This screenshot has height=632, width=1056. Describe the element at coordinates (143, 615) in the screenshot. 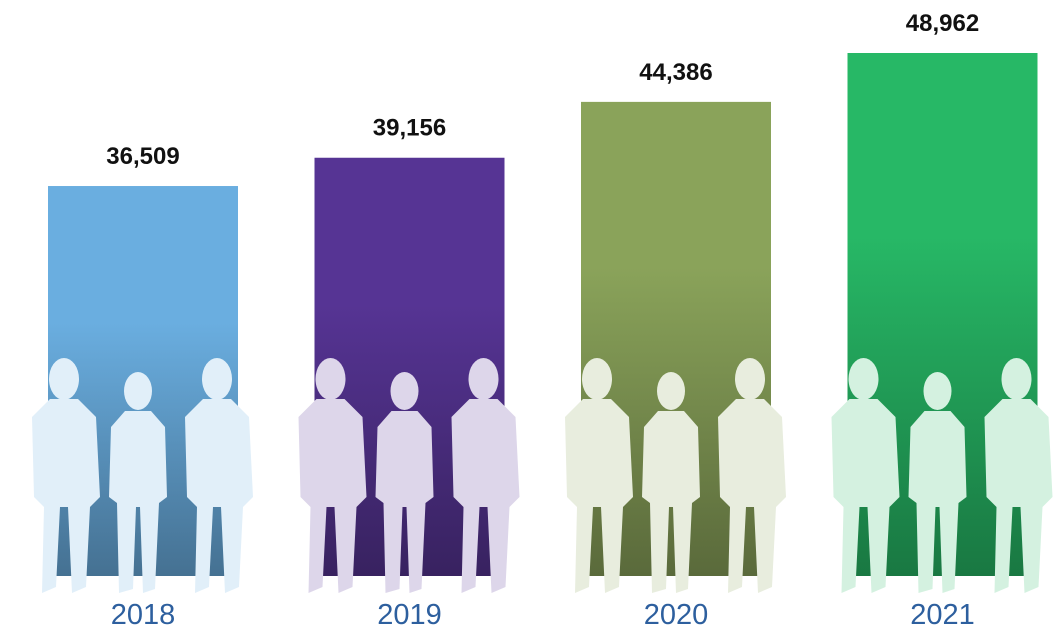

I see `x-tick-label: 2018` at that location.